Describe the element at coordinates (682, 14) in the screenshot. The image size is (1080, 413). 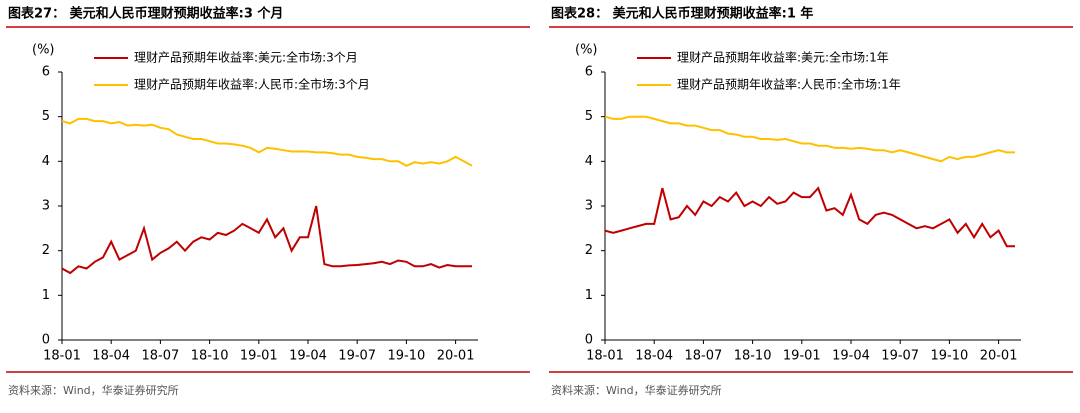
I see `chart-title: 图表28： 美元和人民币理财预期收益率:1 年` at that location.